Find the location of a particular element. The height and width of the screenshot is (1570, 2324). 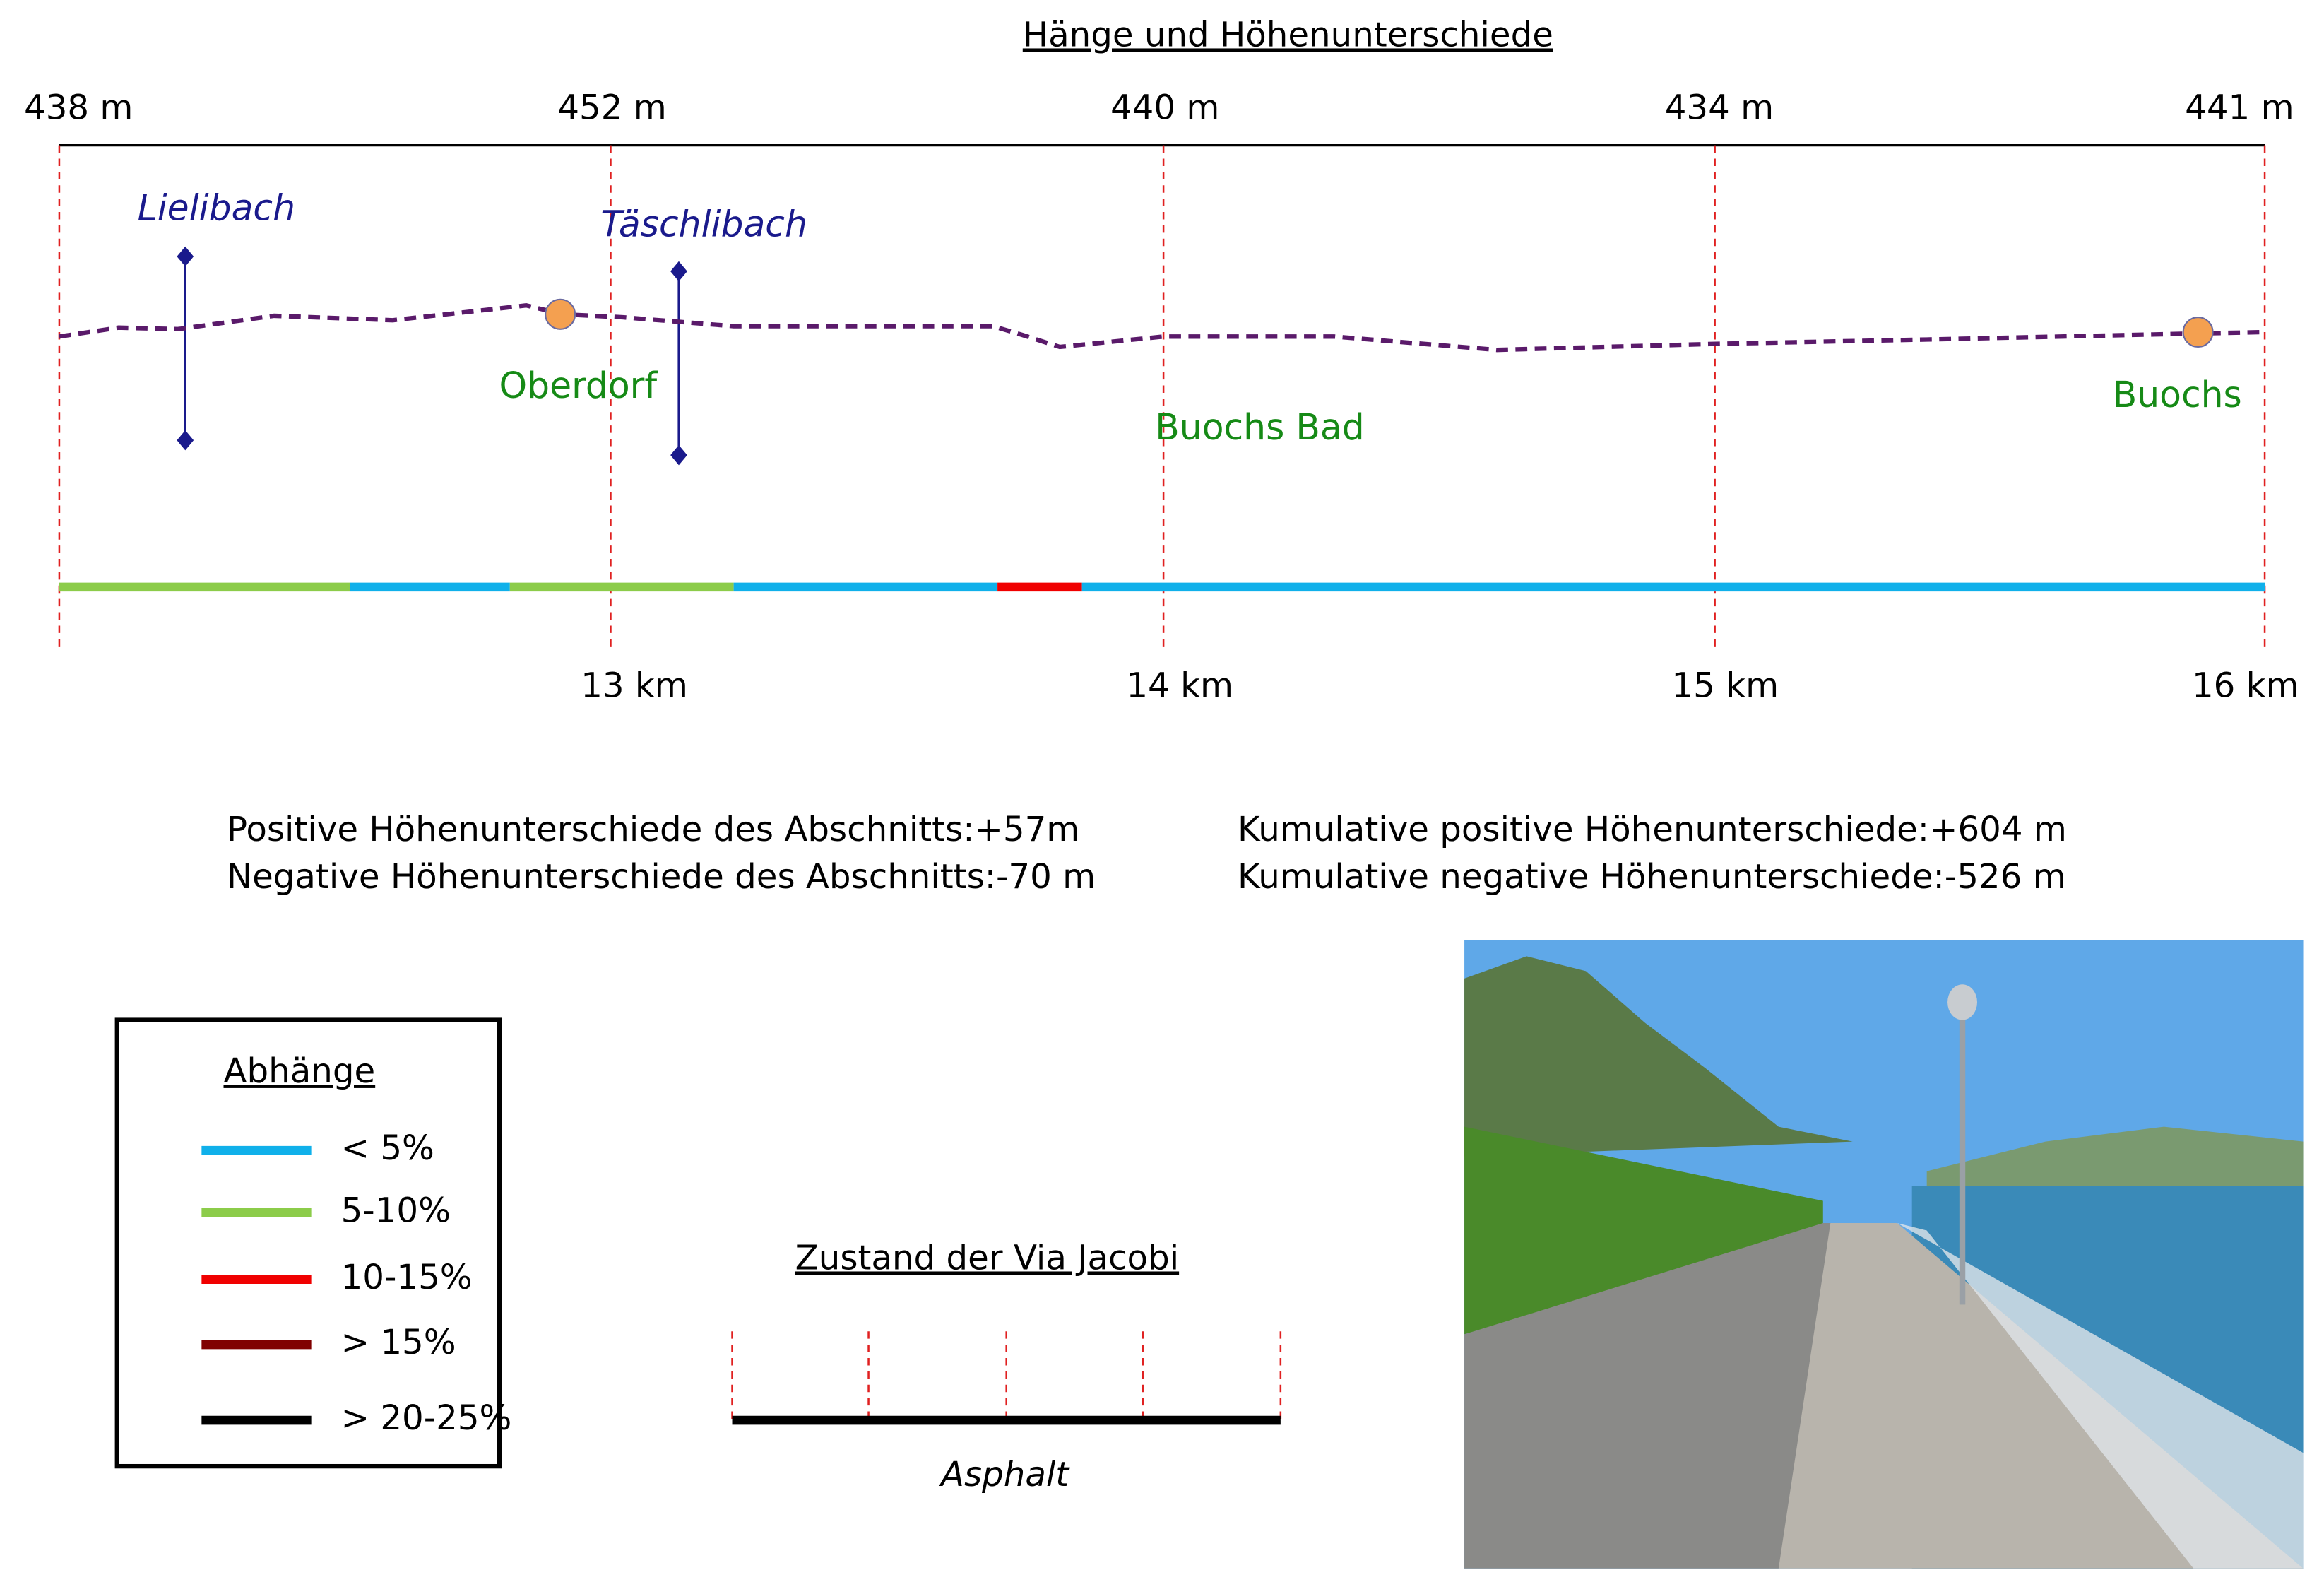

legend-items: < 5% 5-10% 10-15% > 15% > 20-25% is located at coordinates (356, 1283).